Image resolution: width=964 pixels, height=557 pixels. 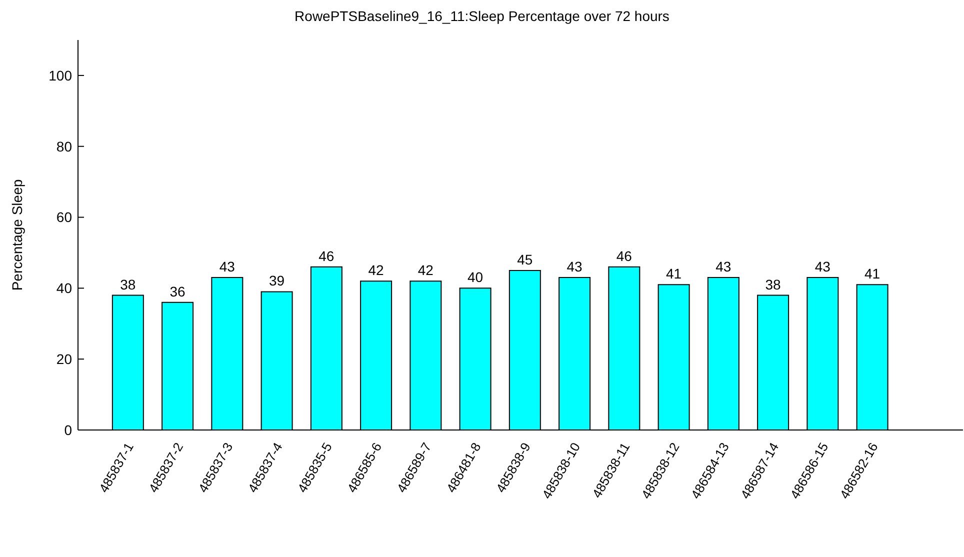 I want to click on data-label: 36, so click(x=178, y=291).